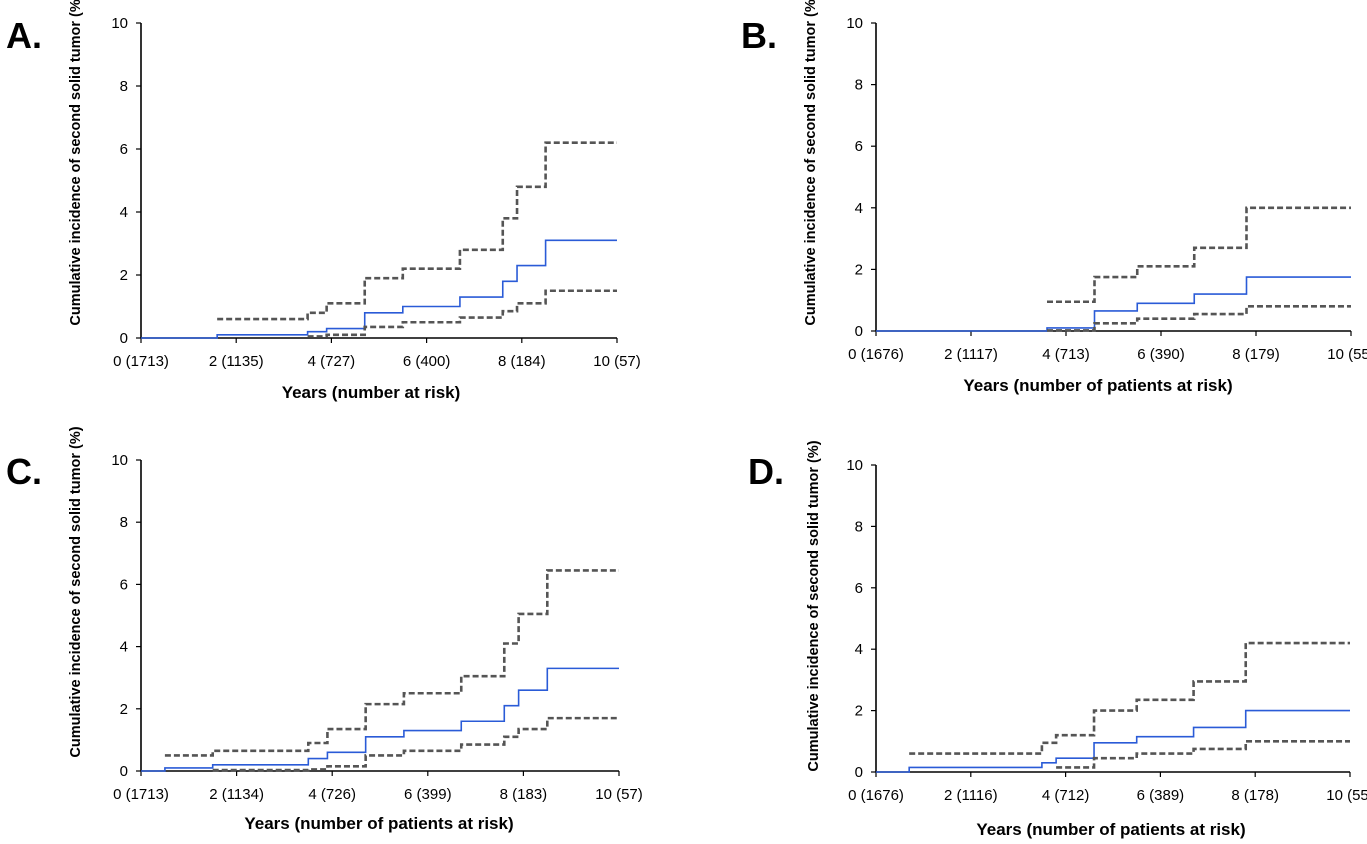  Describe the element at coordinates (24, 471) in the screenshot. I see `panel-label: C.` at that location.